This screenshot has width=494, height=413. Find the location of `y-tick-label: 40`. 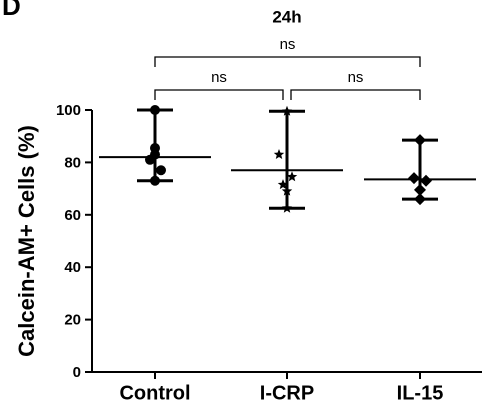

y-tick-label: 40 is located at coordinates (72, 267).